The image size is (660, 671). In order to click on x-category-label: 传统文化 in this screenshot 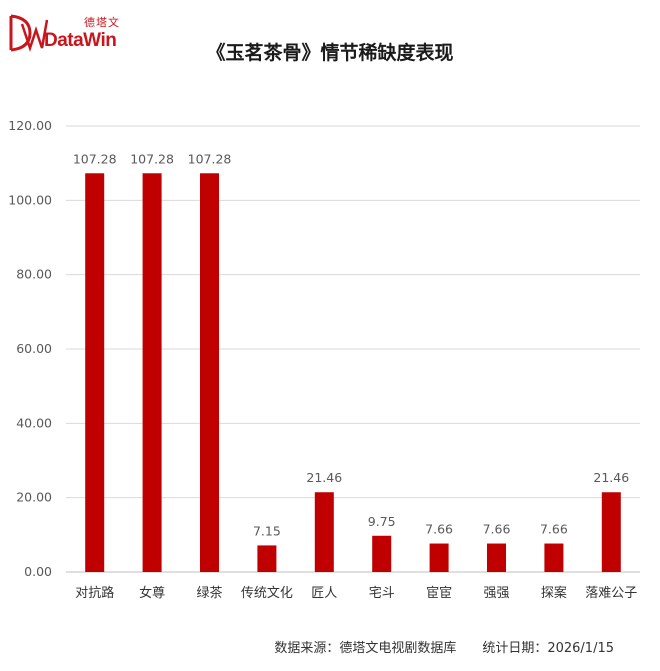, I will do `click(267, 593)`.